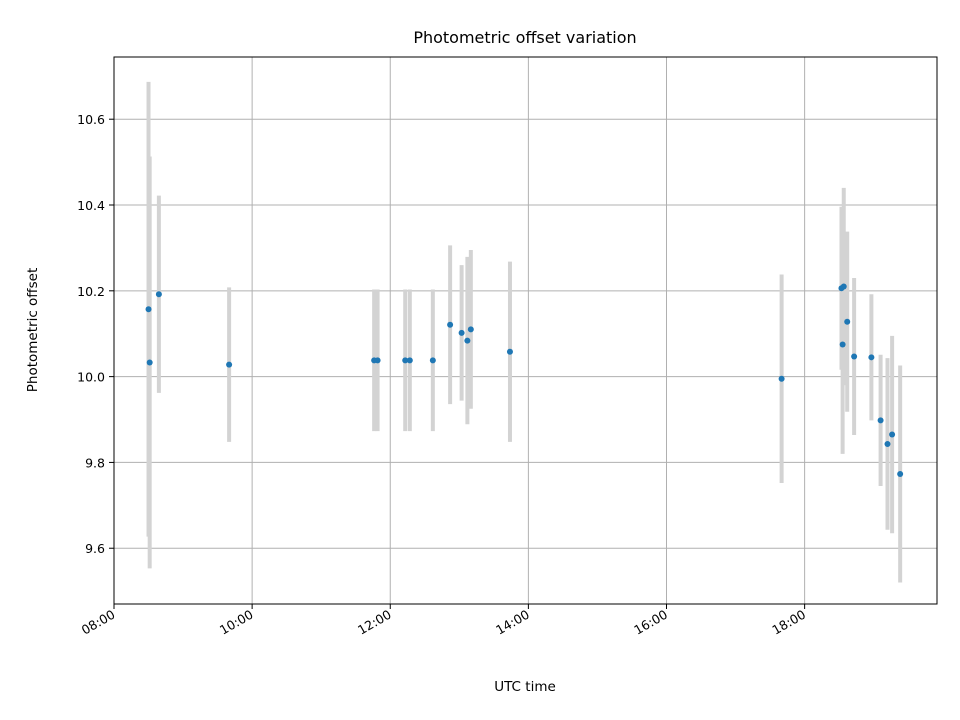  I want to click on y-tick-label: 10.2, so click(91, 291).